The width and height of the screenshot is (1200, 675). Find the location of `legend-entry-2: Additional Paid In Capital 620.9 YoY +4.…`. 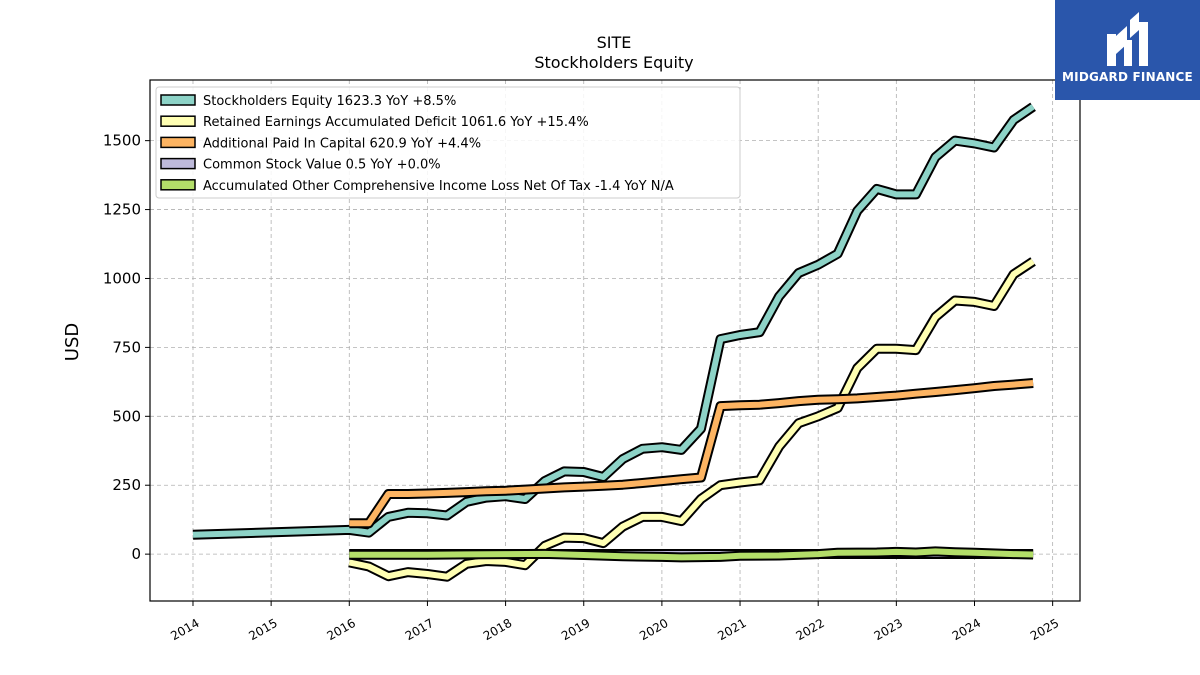

legend-entry-2: Additional Paid In Capital 620.9 YoY +4.… is located at coordinates (342, 143).